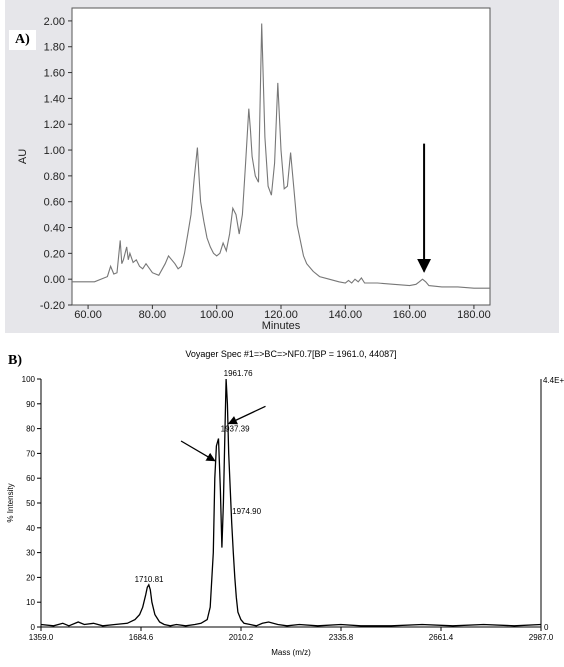 This screenshot has width=564, height=667. What do you see at coordinates (54, 125) in the screenshot?
I see `y-tick-label: 1.20` at bounding box center [54, 125].